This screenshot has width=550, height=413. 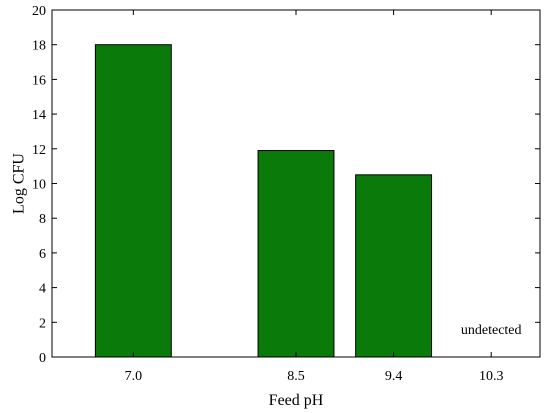 I want to click on y-tick-label: 2, so click(x=42, y=323).